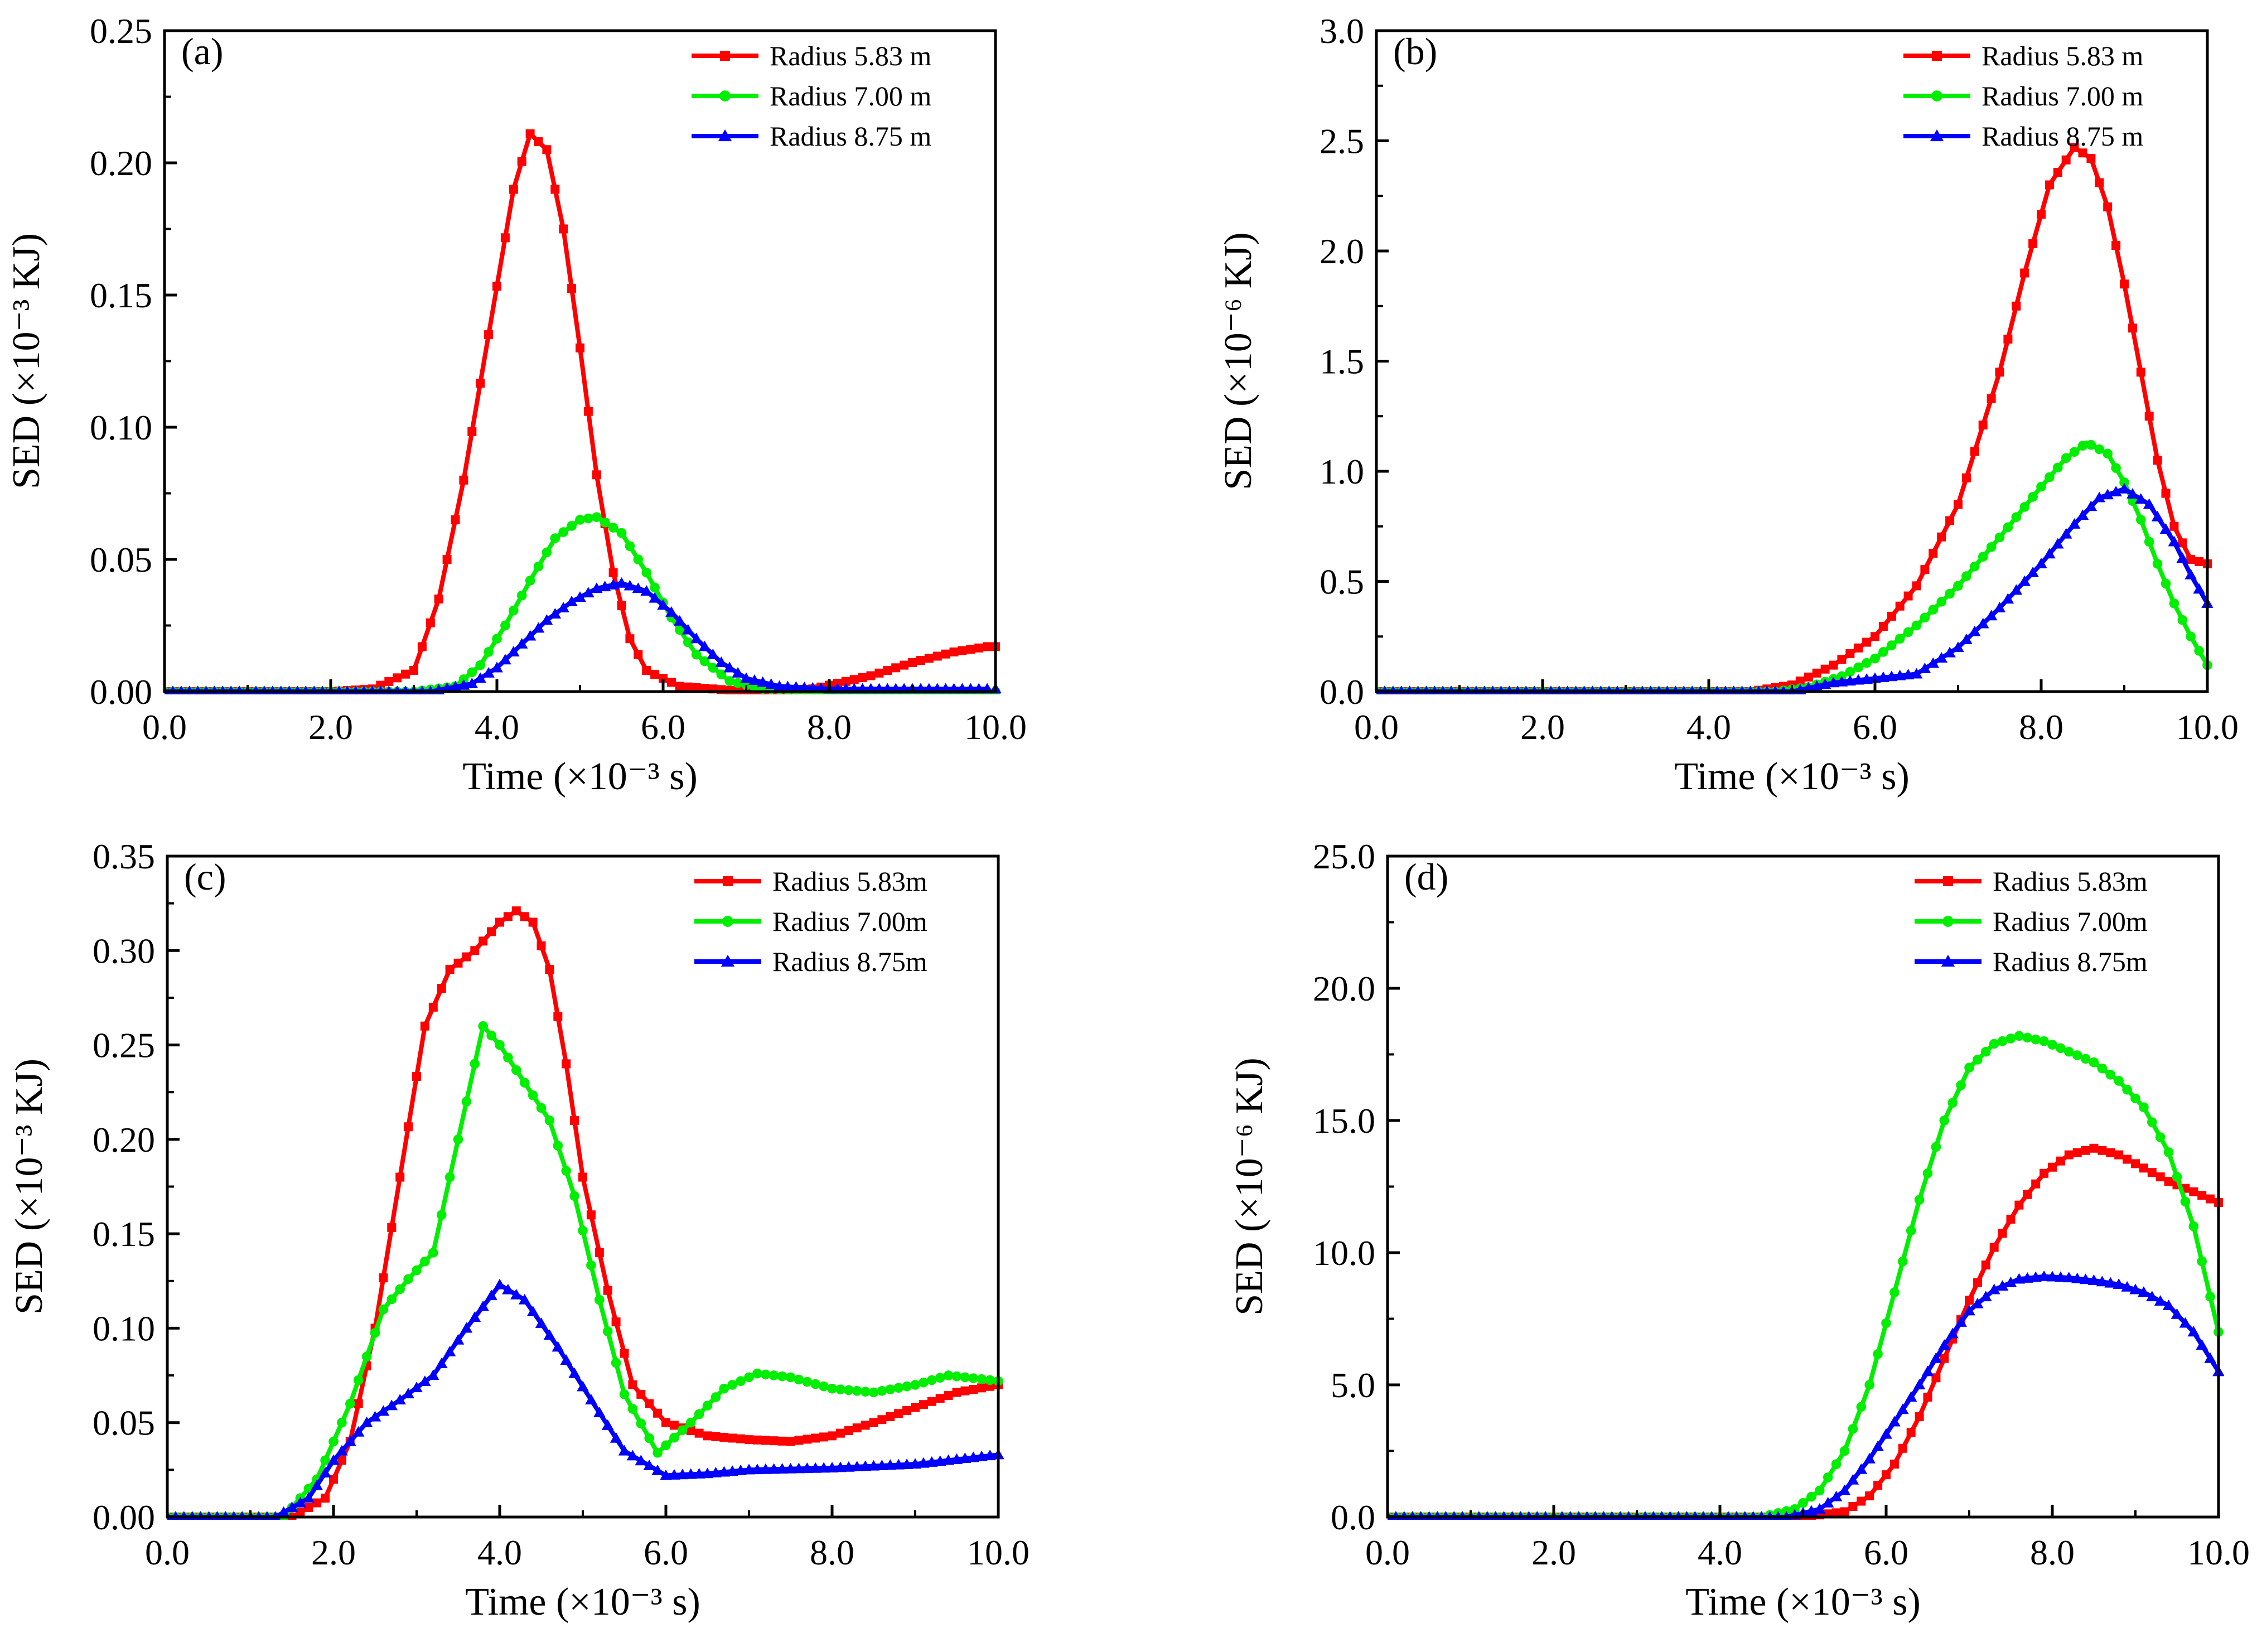 This screenshot has height=1652, width=2257. I want to click on chart-c-legend-label-1: Radius 5.83m, so click(849, 881).